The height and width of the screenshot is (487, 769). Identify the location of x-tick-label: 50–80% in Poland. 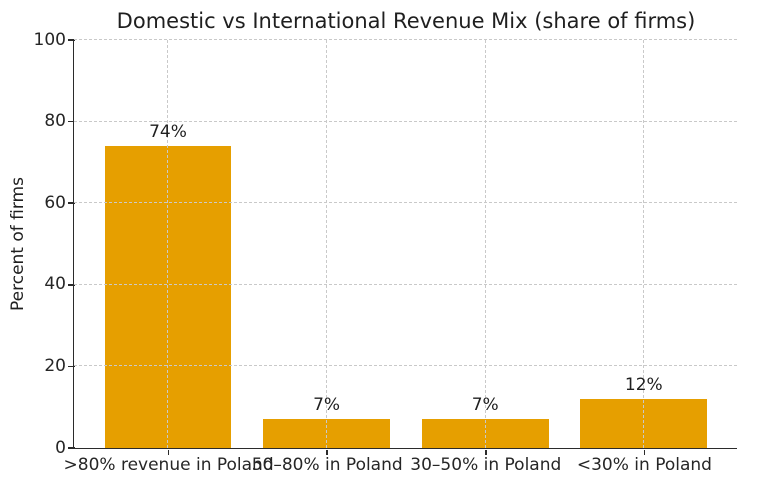
(327, 465).